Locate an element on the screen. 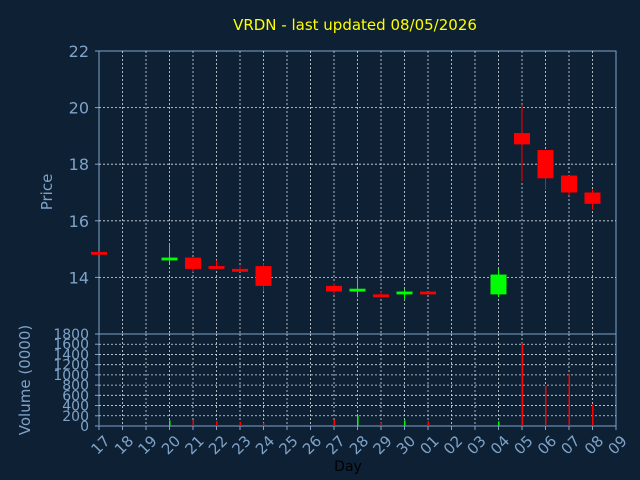 This screenshot has height=480, width=640. x-tick-label: 30 is located at coordinates (406, 445).